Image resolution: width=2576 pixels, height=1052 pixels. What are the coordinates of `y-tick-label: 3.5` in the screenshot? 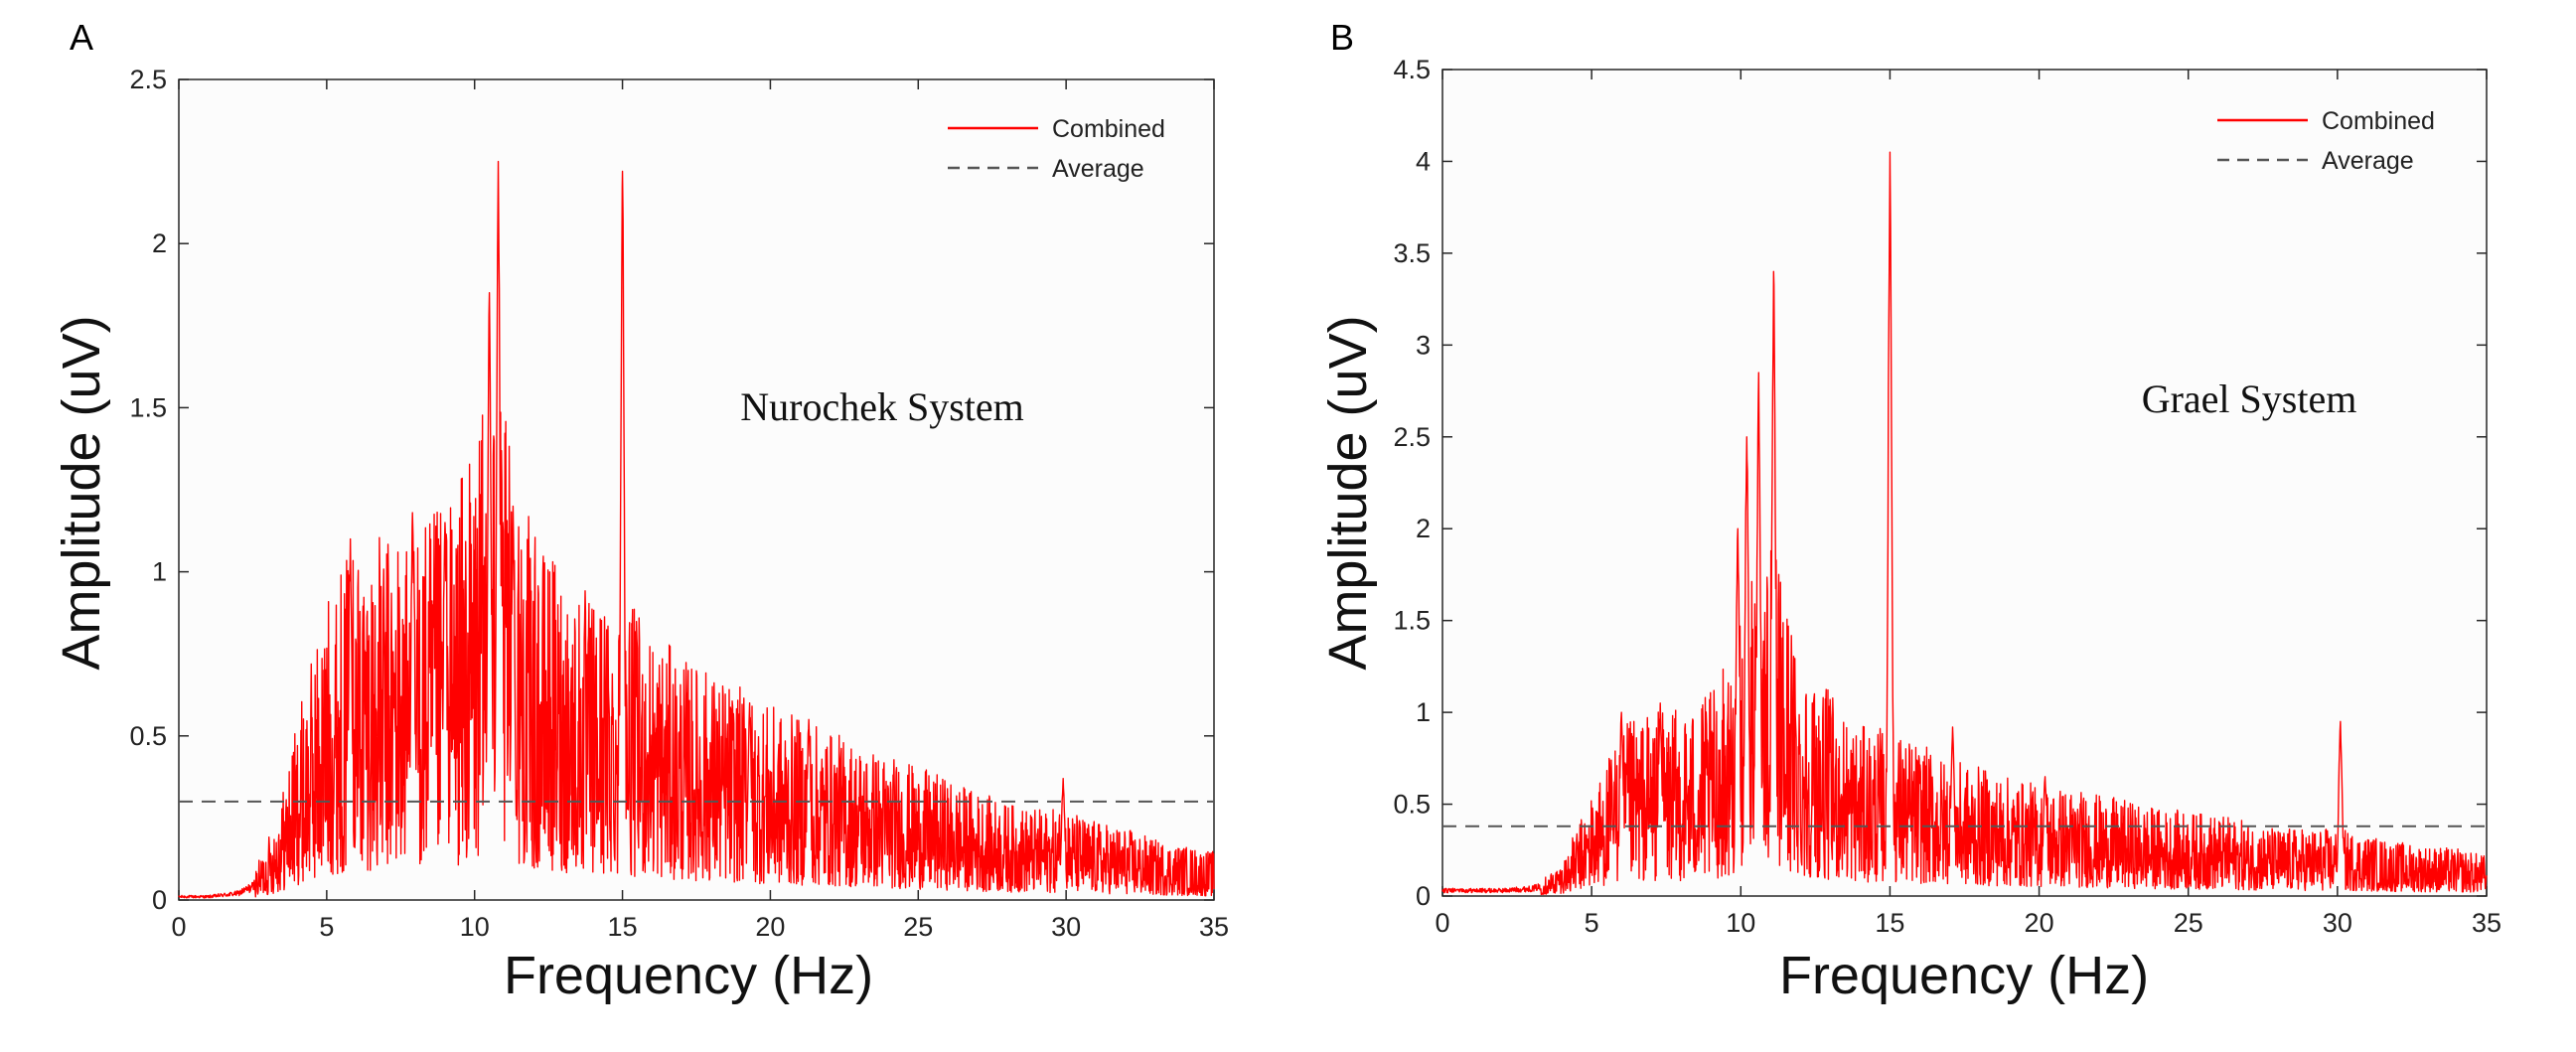 It's located at (1412, 253).